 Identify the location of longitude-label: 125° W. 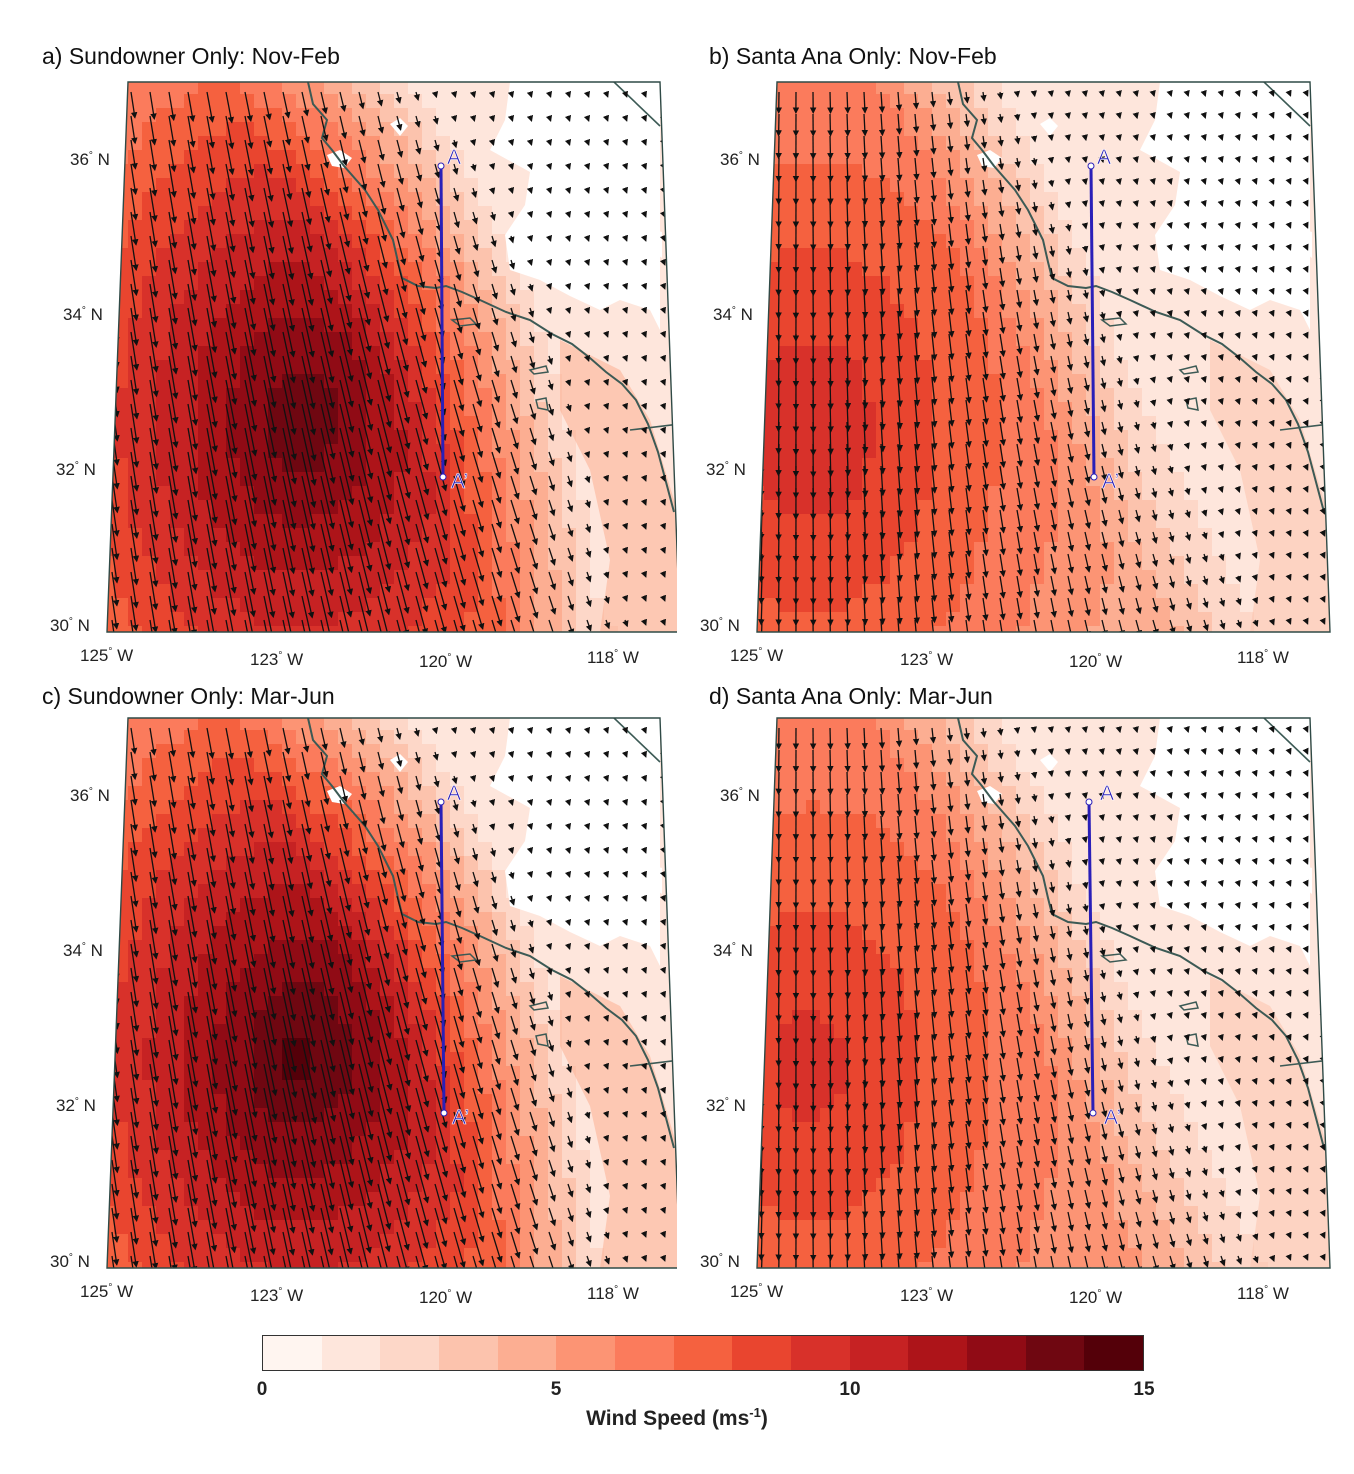
(757, 655).